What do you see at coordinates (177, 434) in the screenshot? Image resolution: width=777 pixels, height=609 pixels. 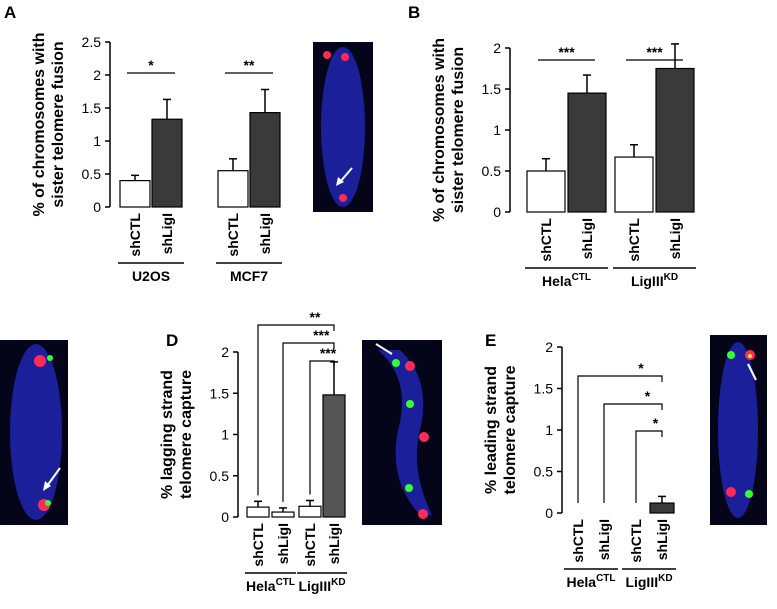 I see `y-axis-label: % lagging strand telomere capture` at bounding box center [177, 434].